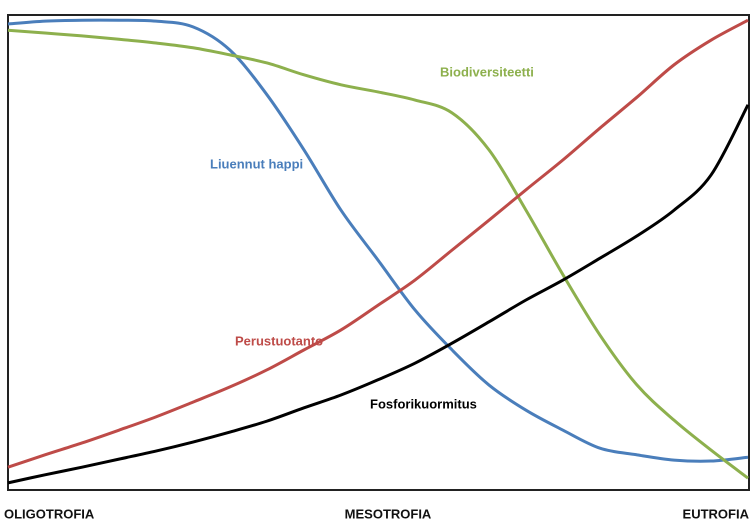  Describe the element at coordinates (256, 163) in the screenshot. I see `series-label: Liuennut happi` at that location.